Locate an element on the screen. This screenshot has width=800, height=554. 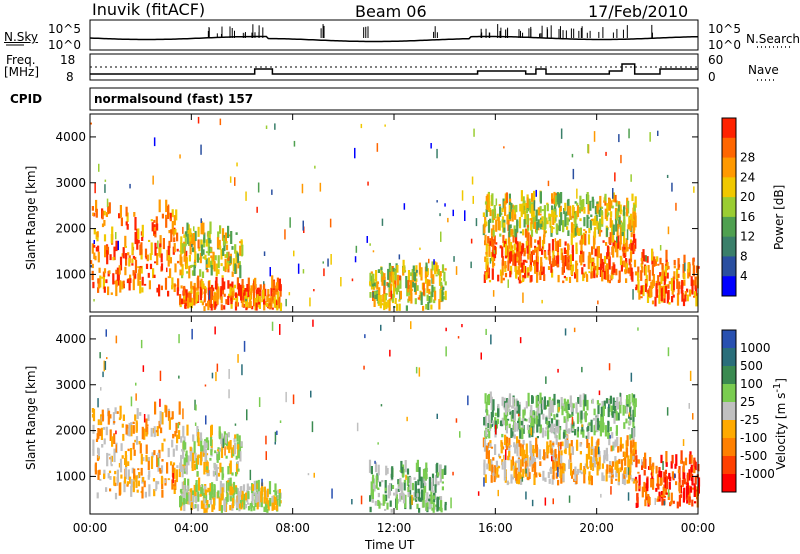
freq-line is located at coordinates (394, 69).